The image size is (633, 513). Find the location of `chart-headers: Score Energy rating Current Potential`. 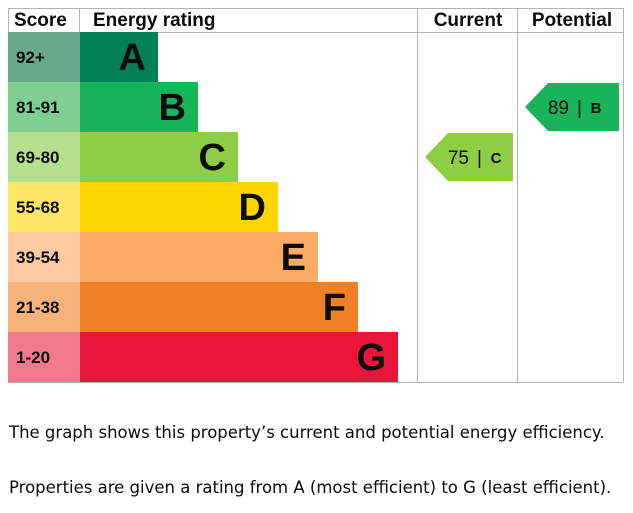

chart-headers: Score Energy rating Current Potential is located at coordinates (313, 20).